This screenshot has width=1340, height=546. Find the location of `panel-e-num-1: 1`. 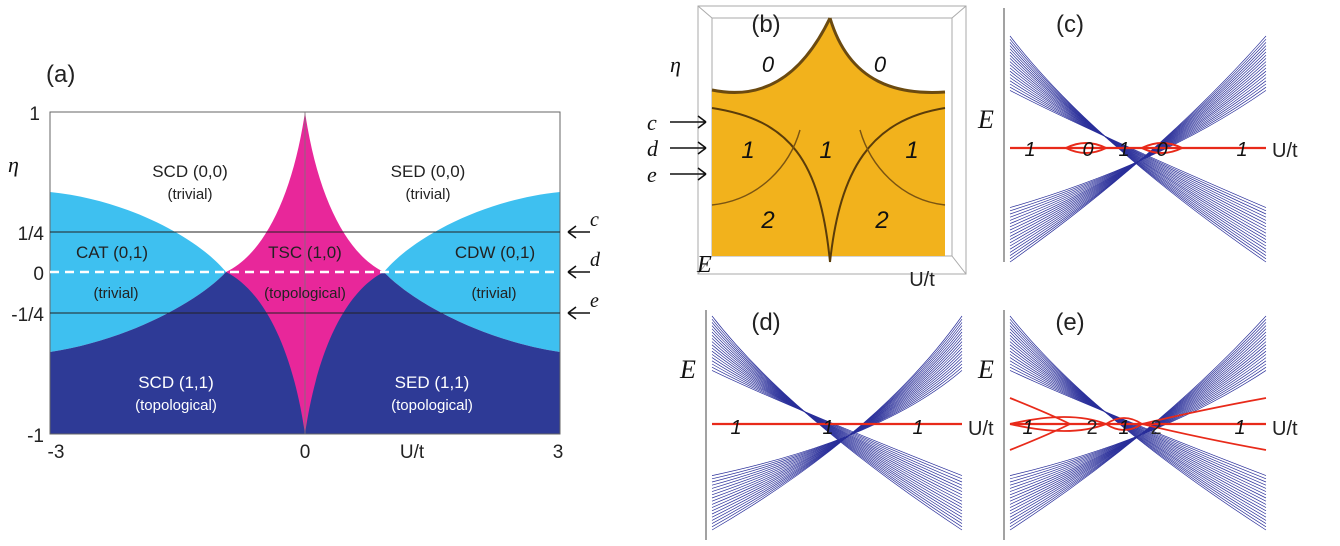

panel-e-num-1: 1 is located at coordinates (1027, 428).